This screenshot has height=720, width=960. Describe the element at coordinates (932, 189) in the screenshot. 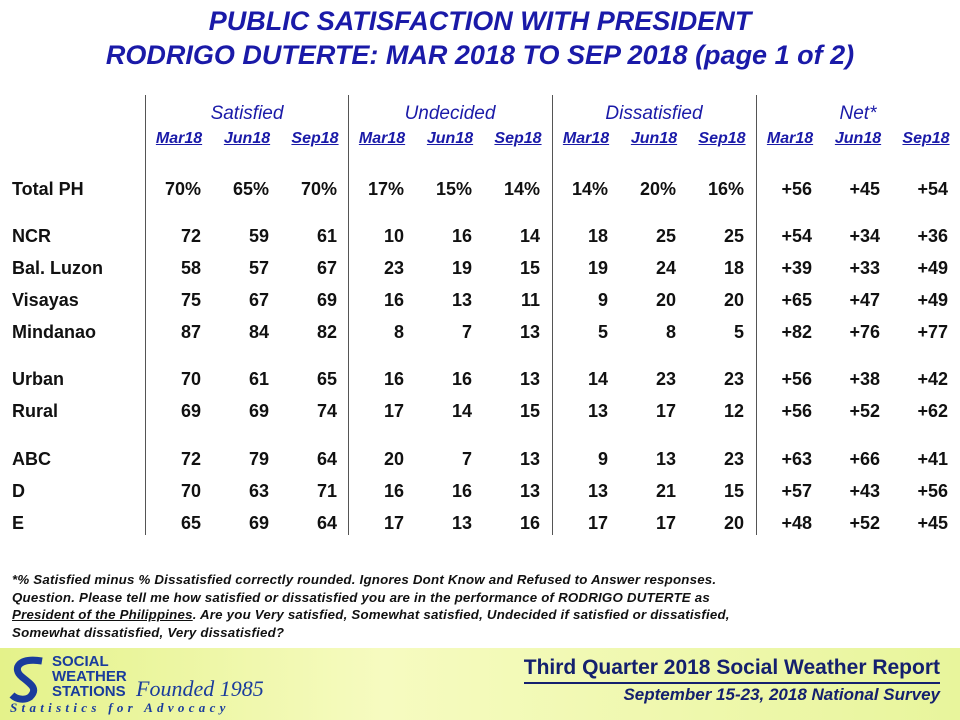

I see `cell: +54` at that location.